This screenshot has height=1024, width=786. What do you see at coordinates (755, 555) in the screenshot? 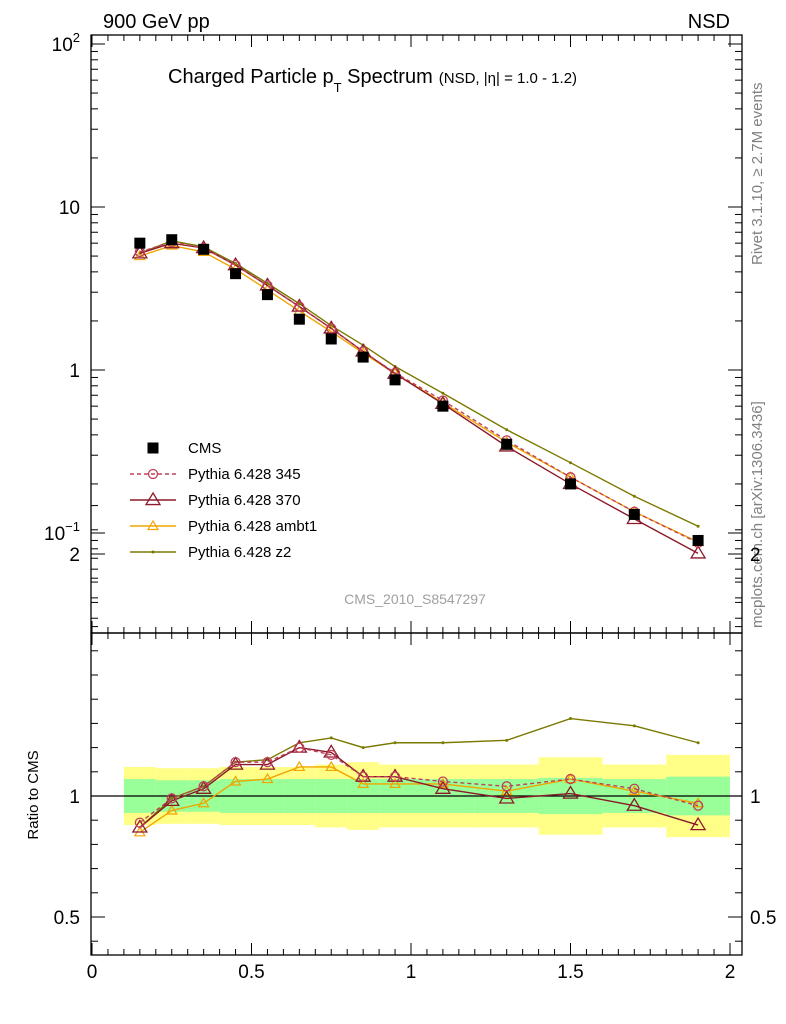
I see `y-tick-label-right: 2` at bounding box center [755, 555].